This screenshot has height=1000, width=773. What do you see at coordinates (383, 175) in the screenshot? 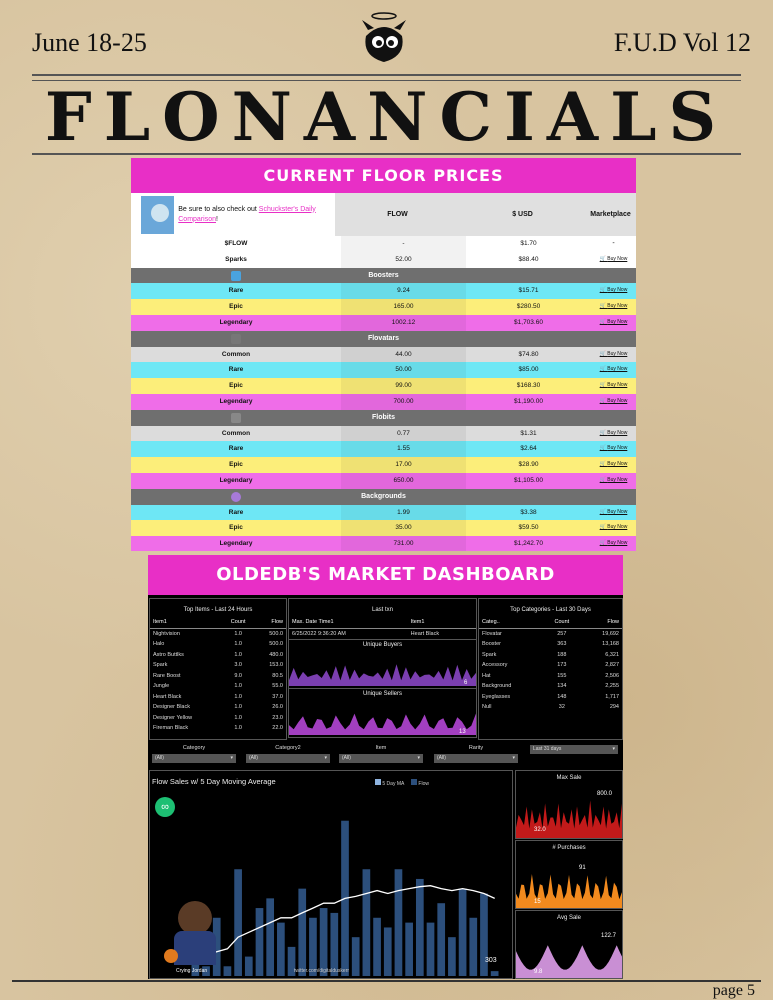
I see `floor-title: CURRENT FLOOR PRICES` at bounding box center [383, 175].